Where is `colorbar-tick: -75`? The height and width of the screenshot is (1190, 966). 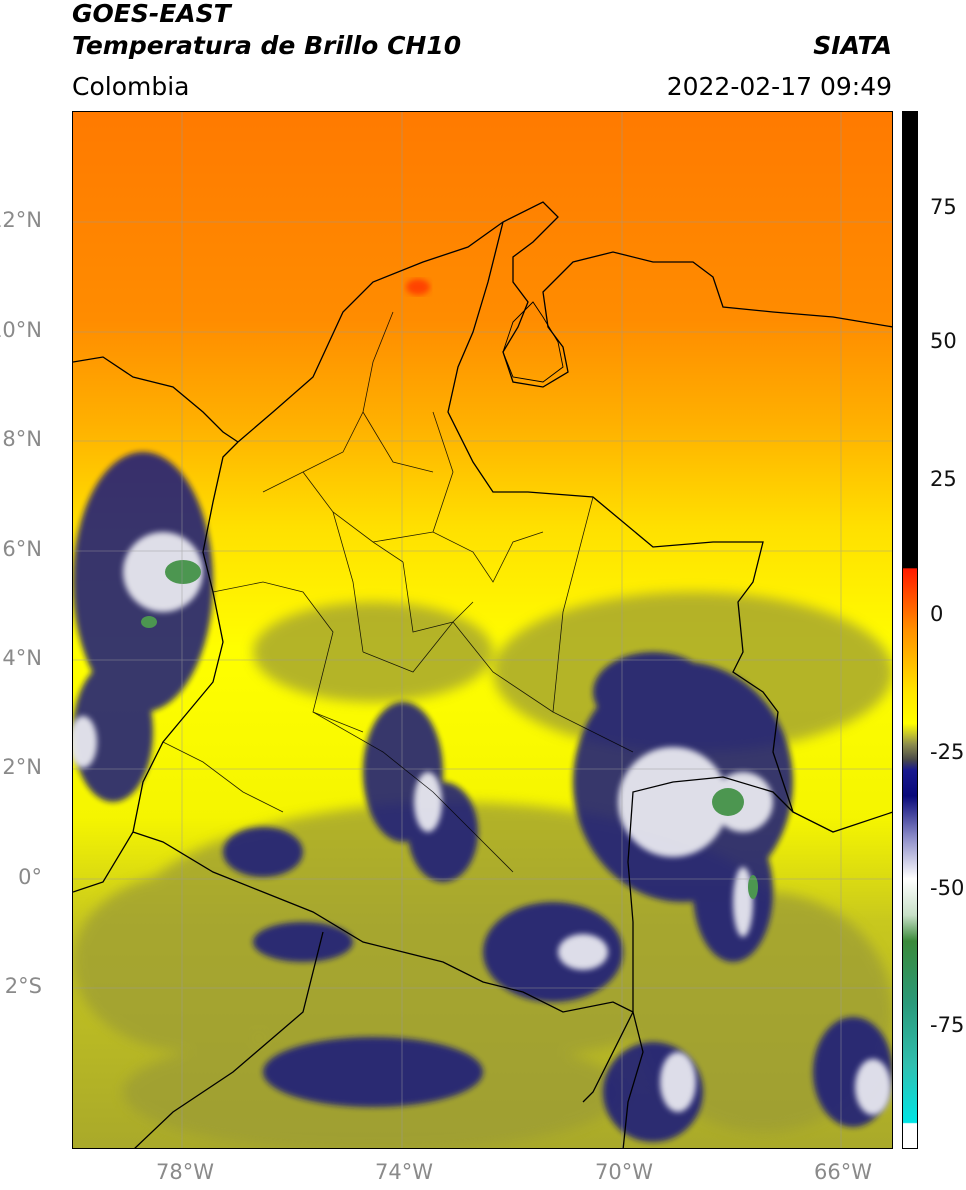
colorbar-tick: -75 is located at coordinates (947, 1025).